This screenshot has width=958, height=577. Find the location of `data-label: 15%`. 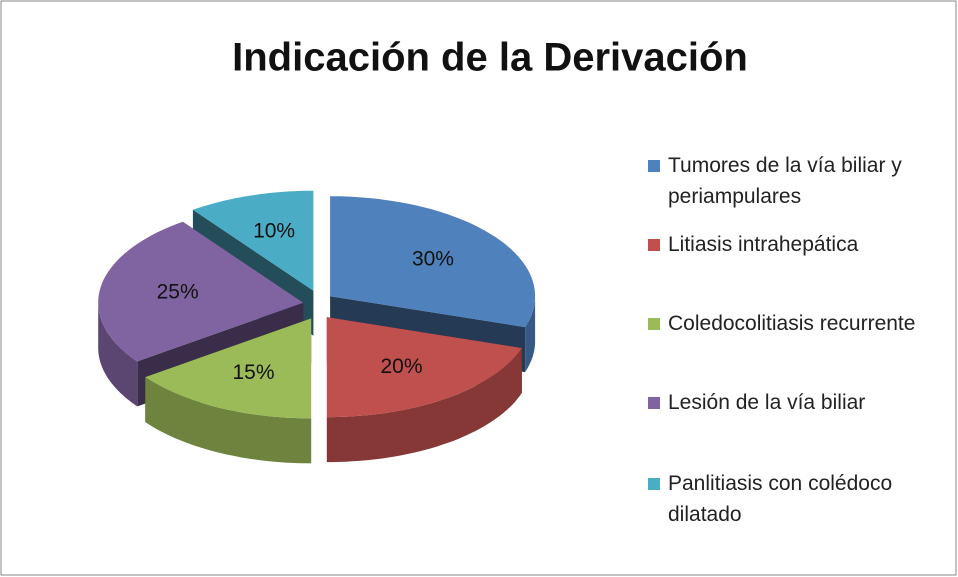

data-label: 15% is located at coordinates (253, 372).